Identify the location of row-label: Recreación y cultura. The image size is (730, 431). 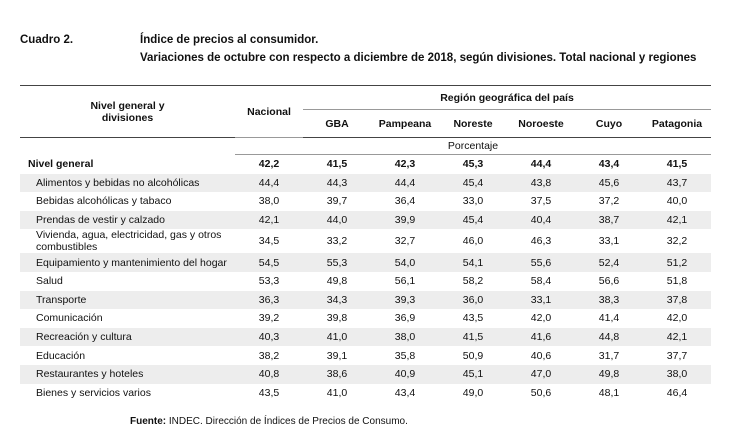
(127, 337).